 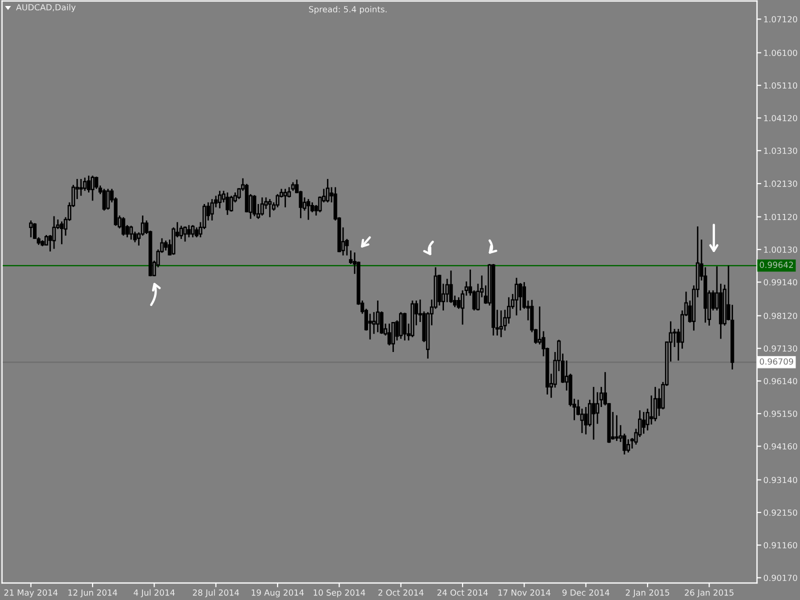 I want to click on y-tick-label: 0.97130, so click(x=781, y=348).